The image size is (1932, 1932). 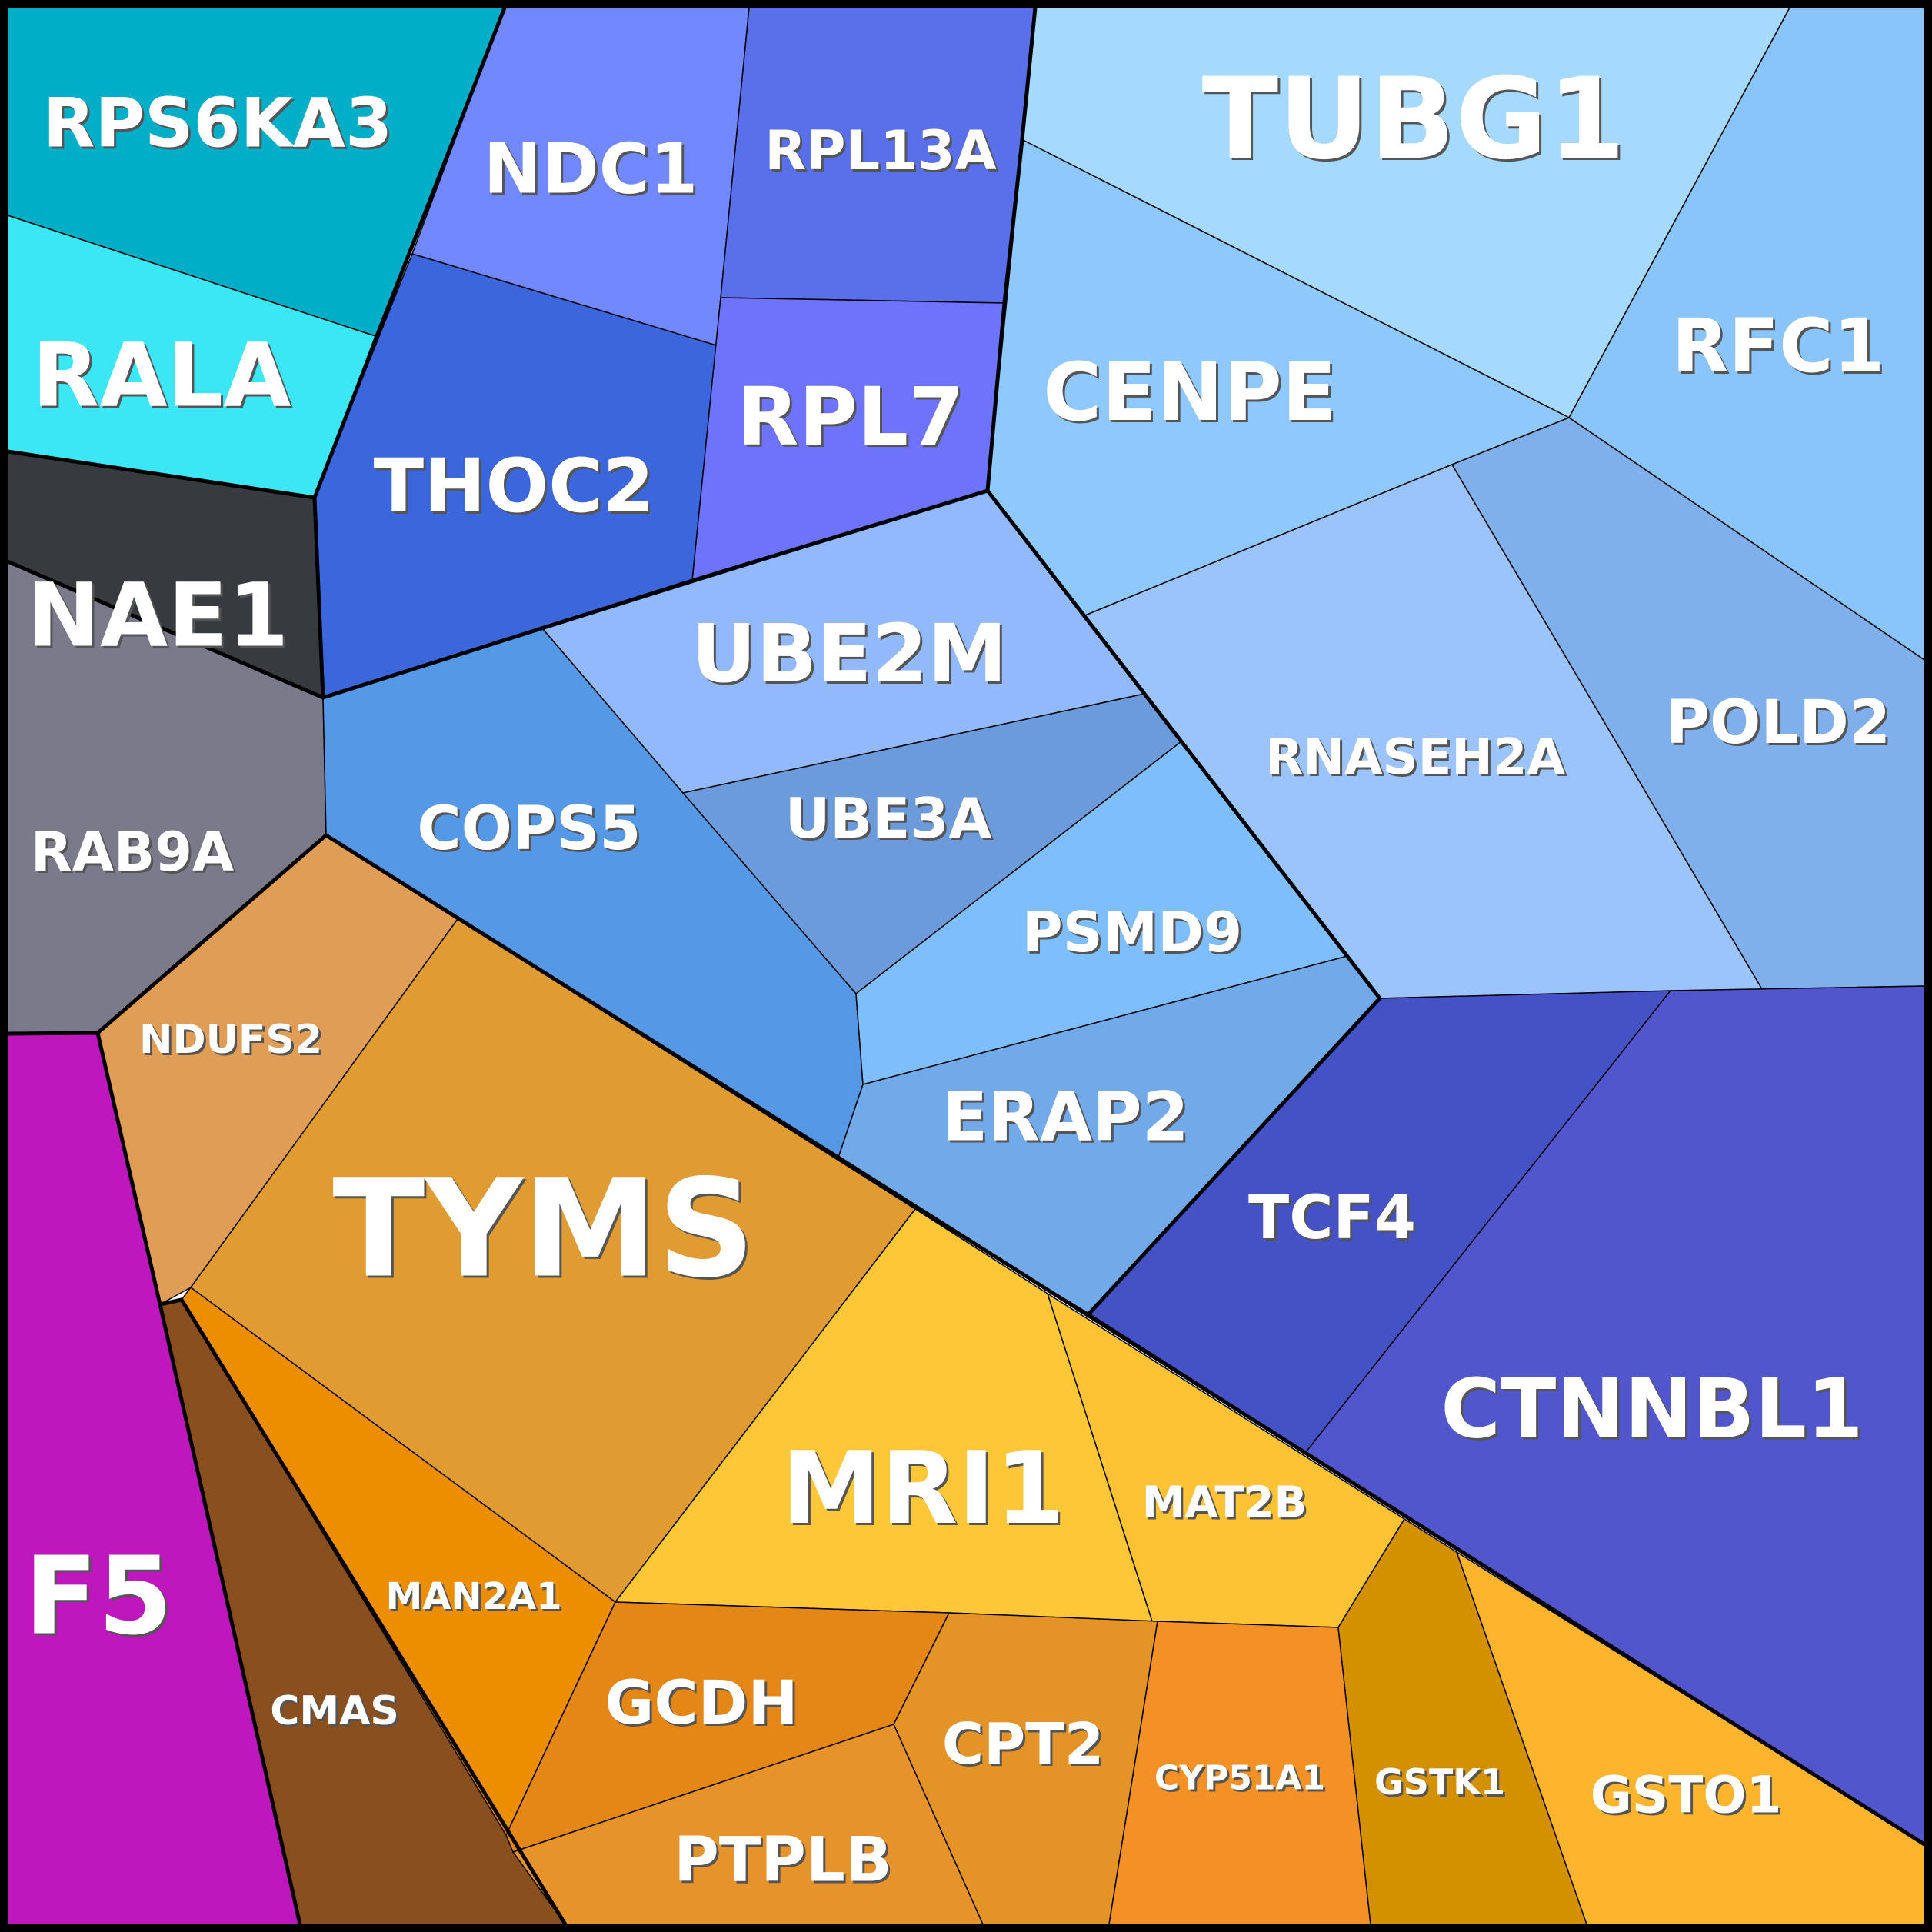 I want to click on group-border-left, so click(x=165, y=574).